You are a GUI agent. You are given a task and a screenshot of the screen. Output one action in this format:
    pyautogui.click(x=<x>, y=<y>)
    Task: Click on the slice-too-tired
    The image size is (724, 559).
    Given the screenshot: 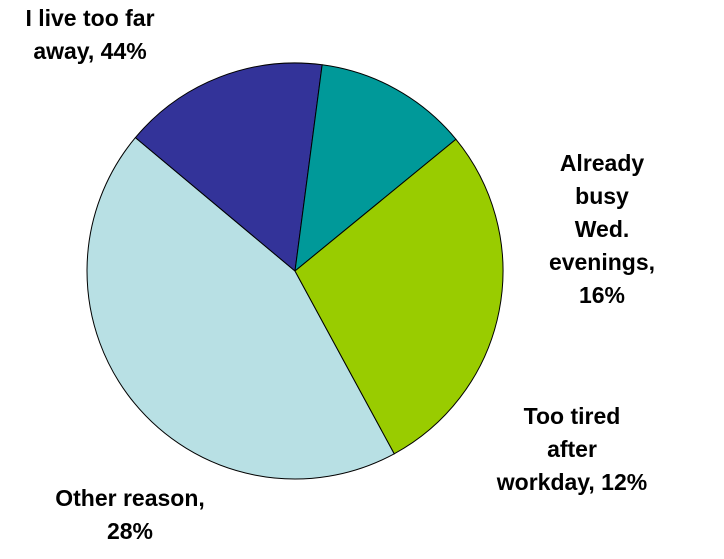 What is the action you would take?
    pyautogui.click(x=375, y=168)
    